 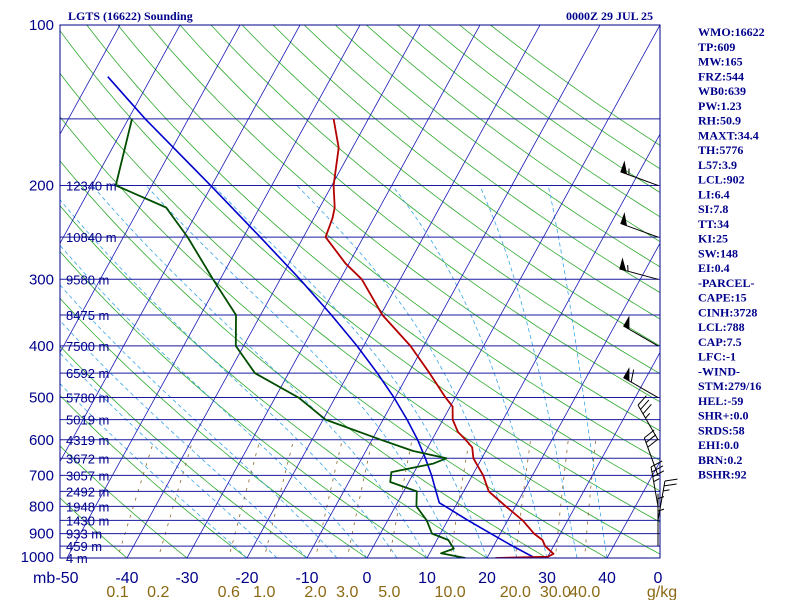 What do you see at coordinates (713, 224) in the screenshot?
I see `stat-line: TT:34` at bounding box center [713, 224].